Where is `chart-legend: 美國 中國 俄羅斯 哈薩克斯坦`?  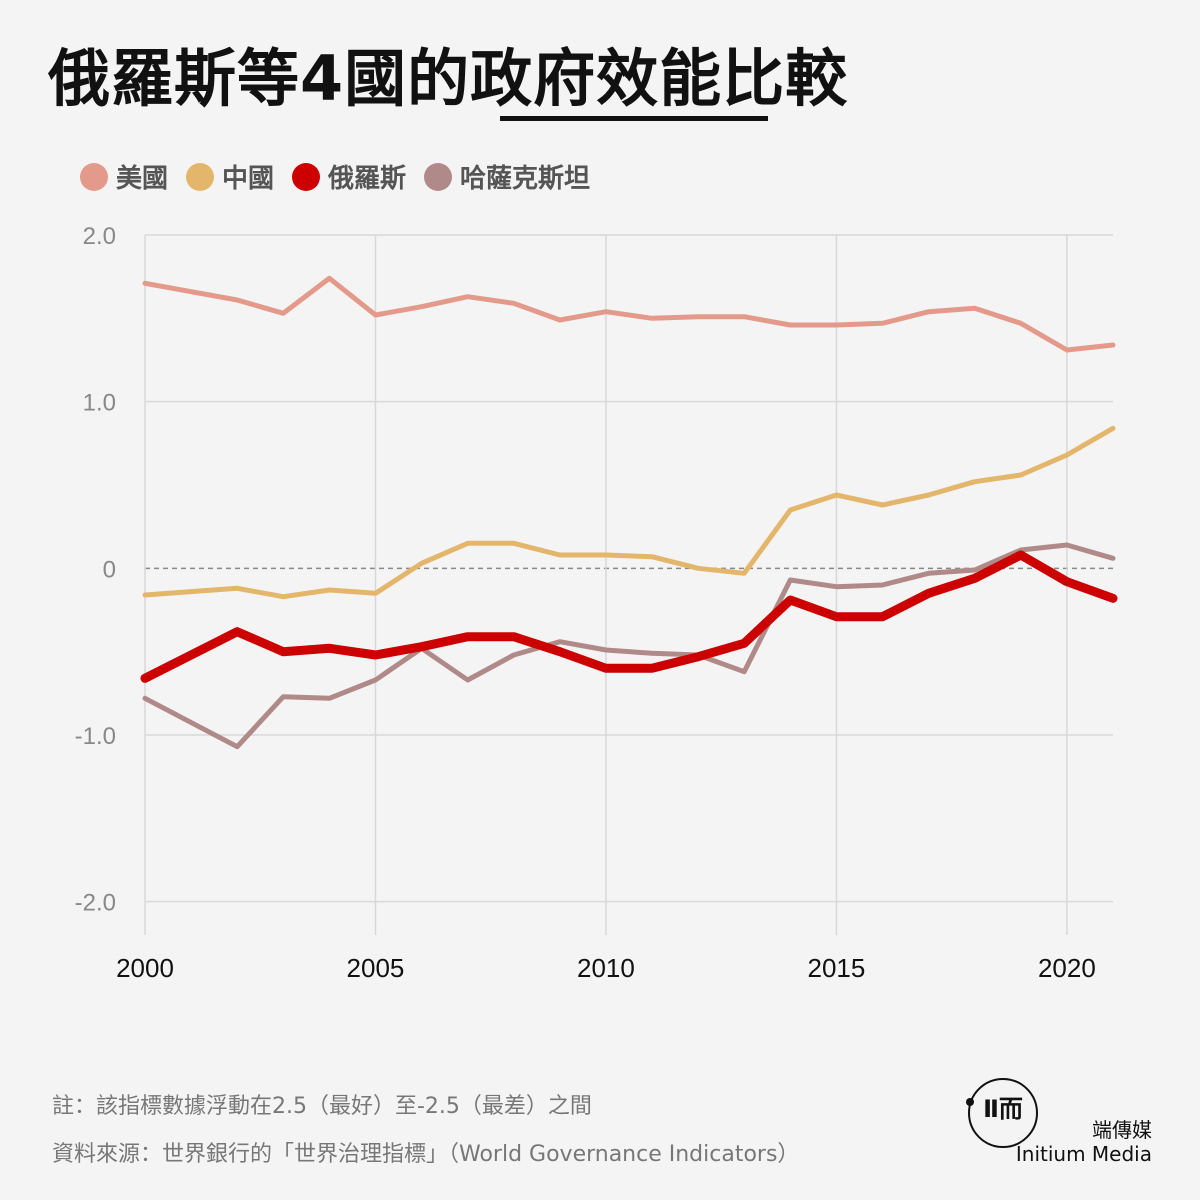
chart-legend: 美國 中國 俄羅斯 哈薩克斯坦 is located at coordinates (335, 176).